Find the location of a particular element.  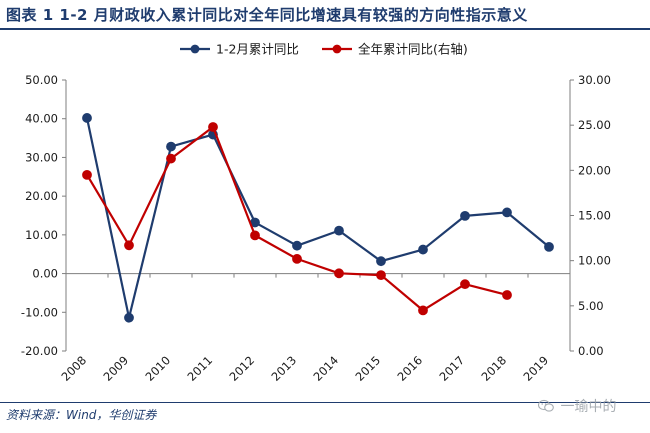

header-divider is located at coordinates (325, 29).